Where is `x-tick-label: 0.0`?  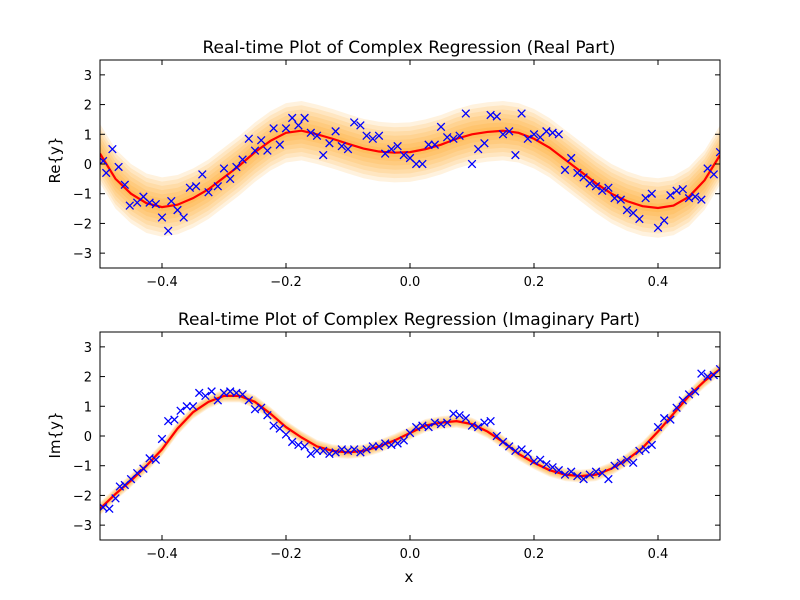 x-tick-label: 0.0 is located at coordinates (410, 282).